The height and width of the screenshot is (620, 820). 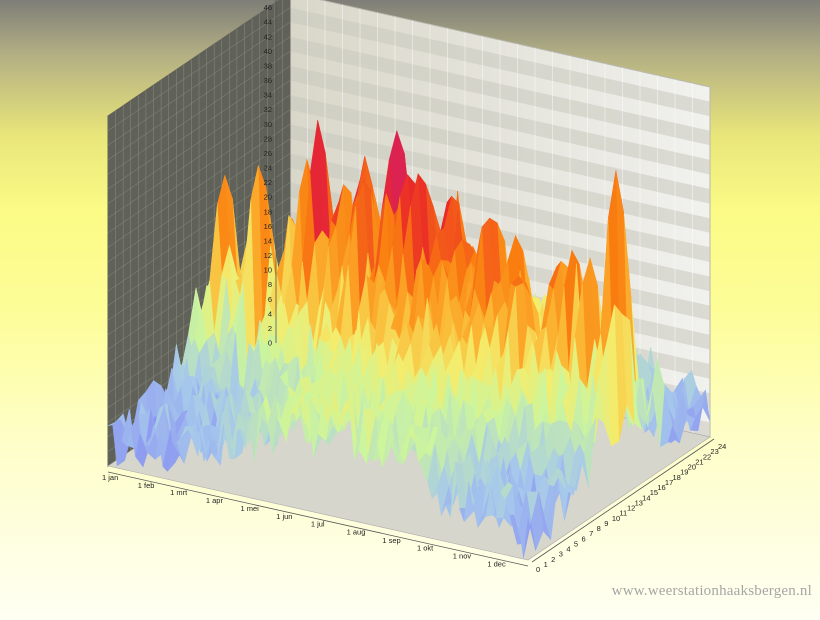 What do you see at coordinates (606, 523) in the screenshot?
I see `y-tick-label: 9` at bounding box center [606, 523].